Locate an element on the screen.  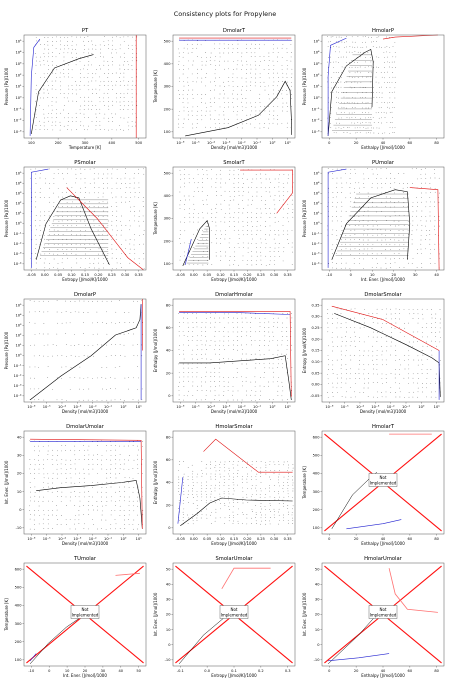
liquid-branch is located at coordinates (246, 578).